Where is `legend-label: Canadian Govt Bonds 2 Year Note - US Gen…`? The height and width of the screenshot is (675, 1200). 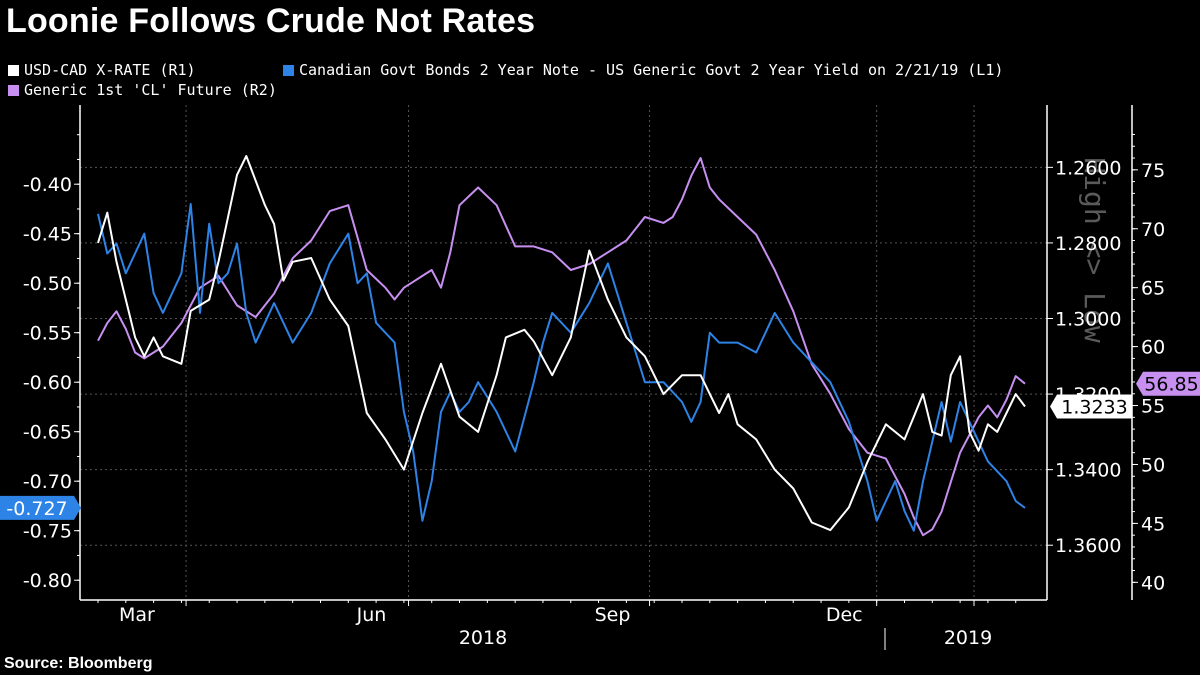
legend-label: Canadian Govt Bonds 2 Year Note - US Gen… is located at coordinates (651, 70).